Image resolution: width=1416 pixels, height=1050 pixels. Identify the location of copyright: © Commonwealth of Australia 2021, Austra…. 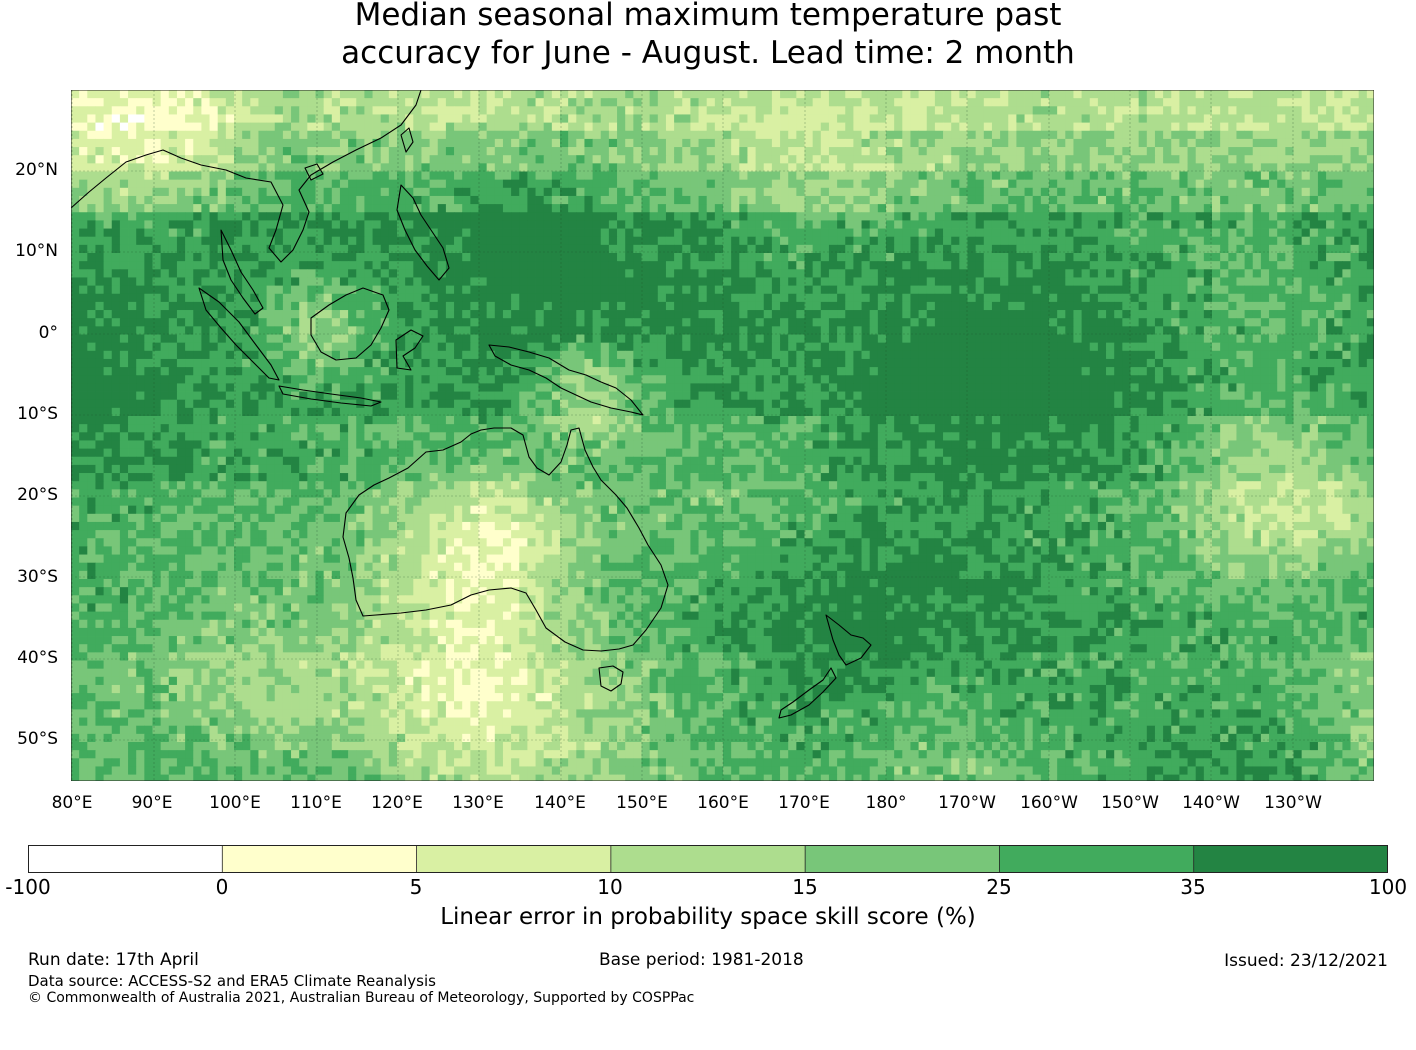
(361, 998).